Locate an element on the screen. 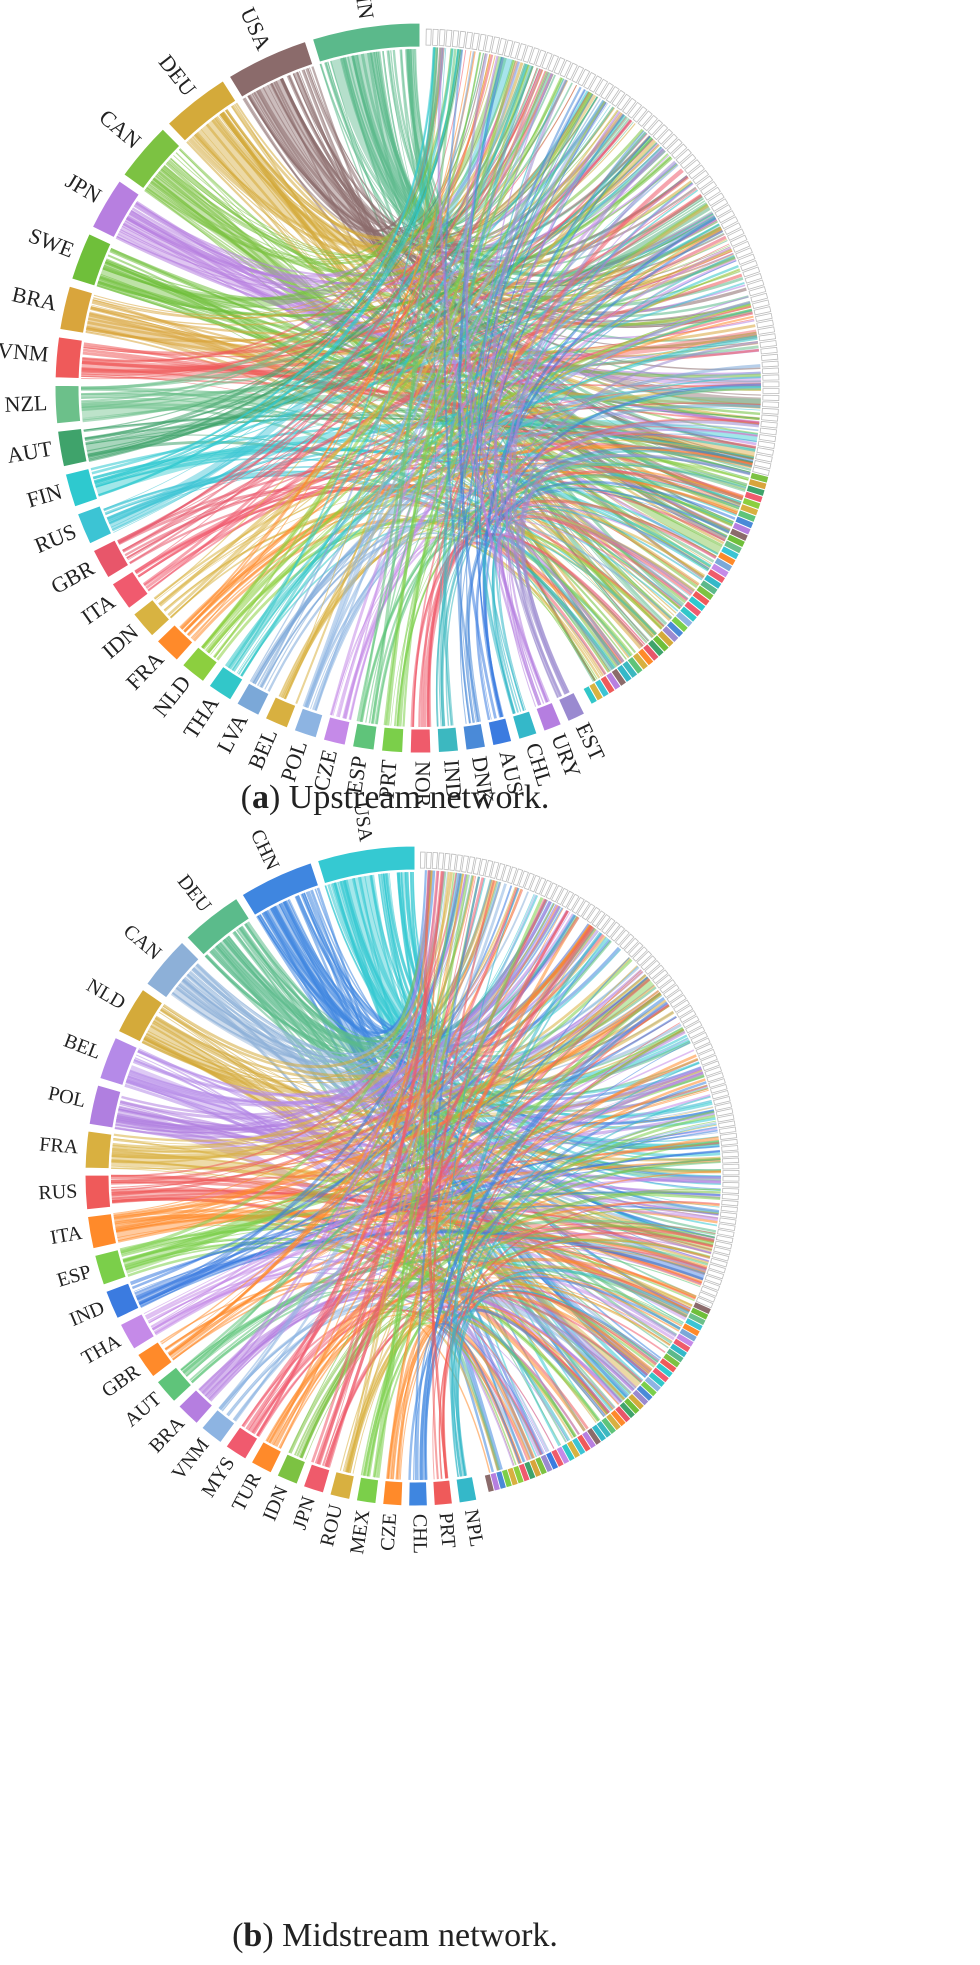 The height and width of the screenshot is (1965, 980). country-label: IDN is located at coordinates (276, 1503).